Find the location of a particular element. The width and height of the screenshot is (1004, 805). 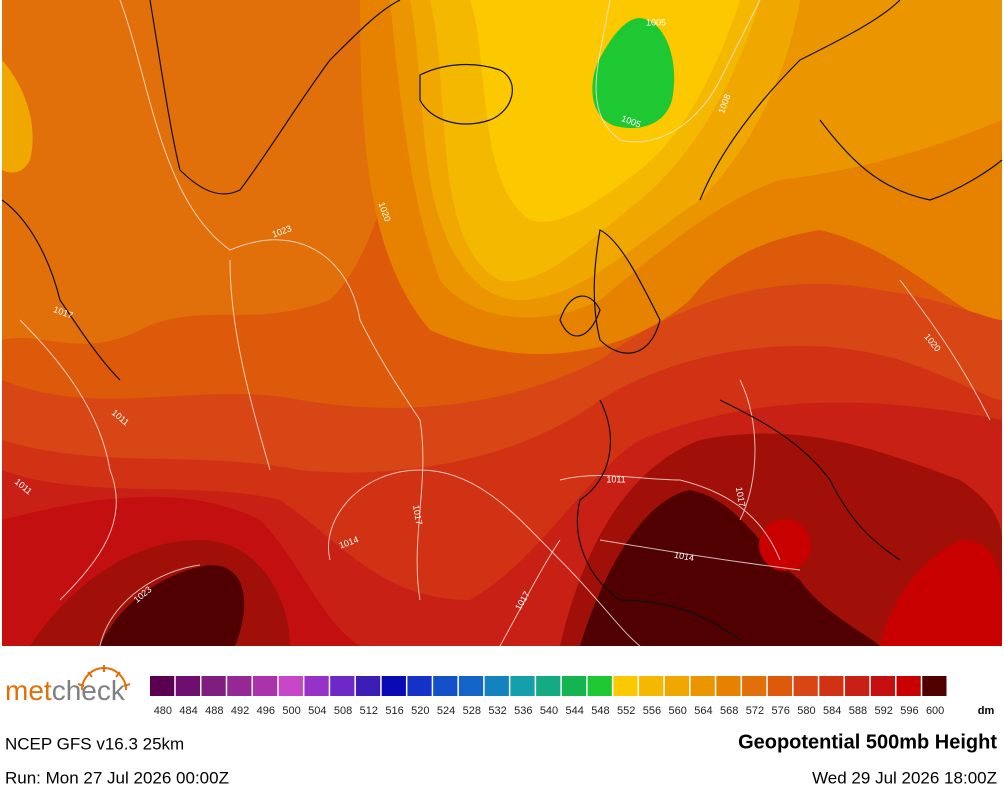

legend-label: 552 is located at coordinates (626, 711).